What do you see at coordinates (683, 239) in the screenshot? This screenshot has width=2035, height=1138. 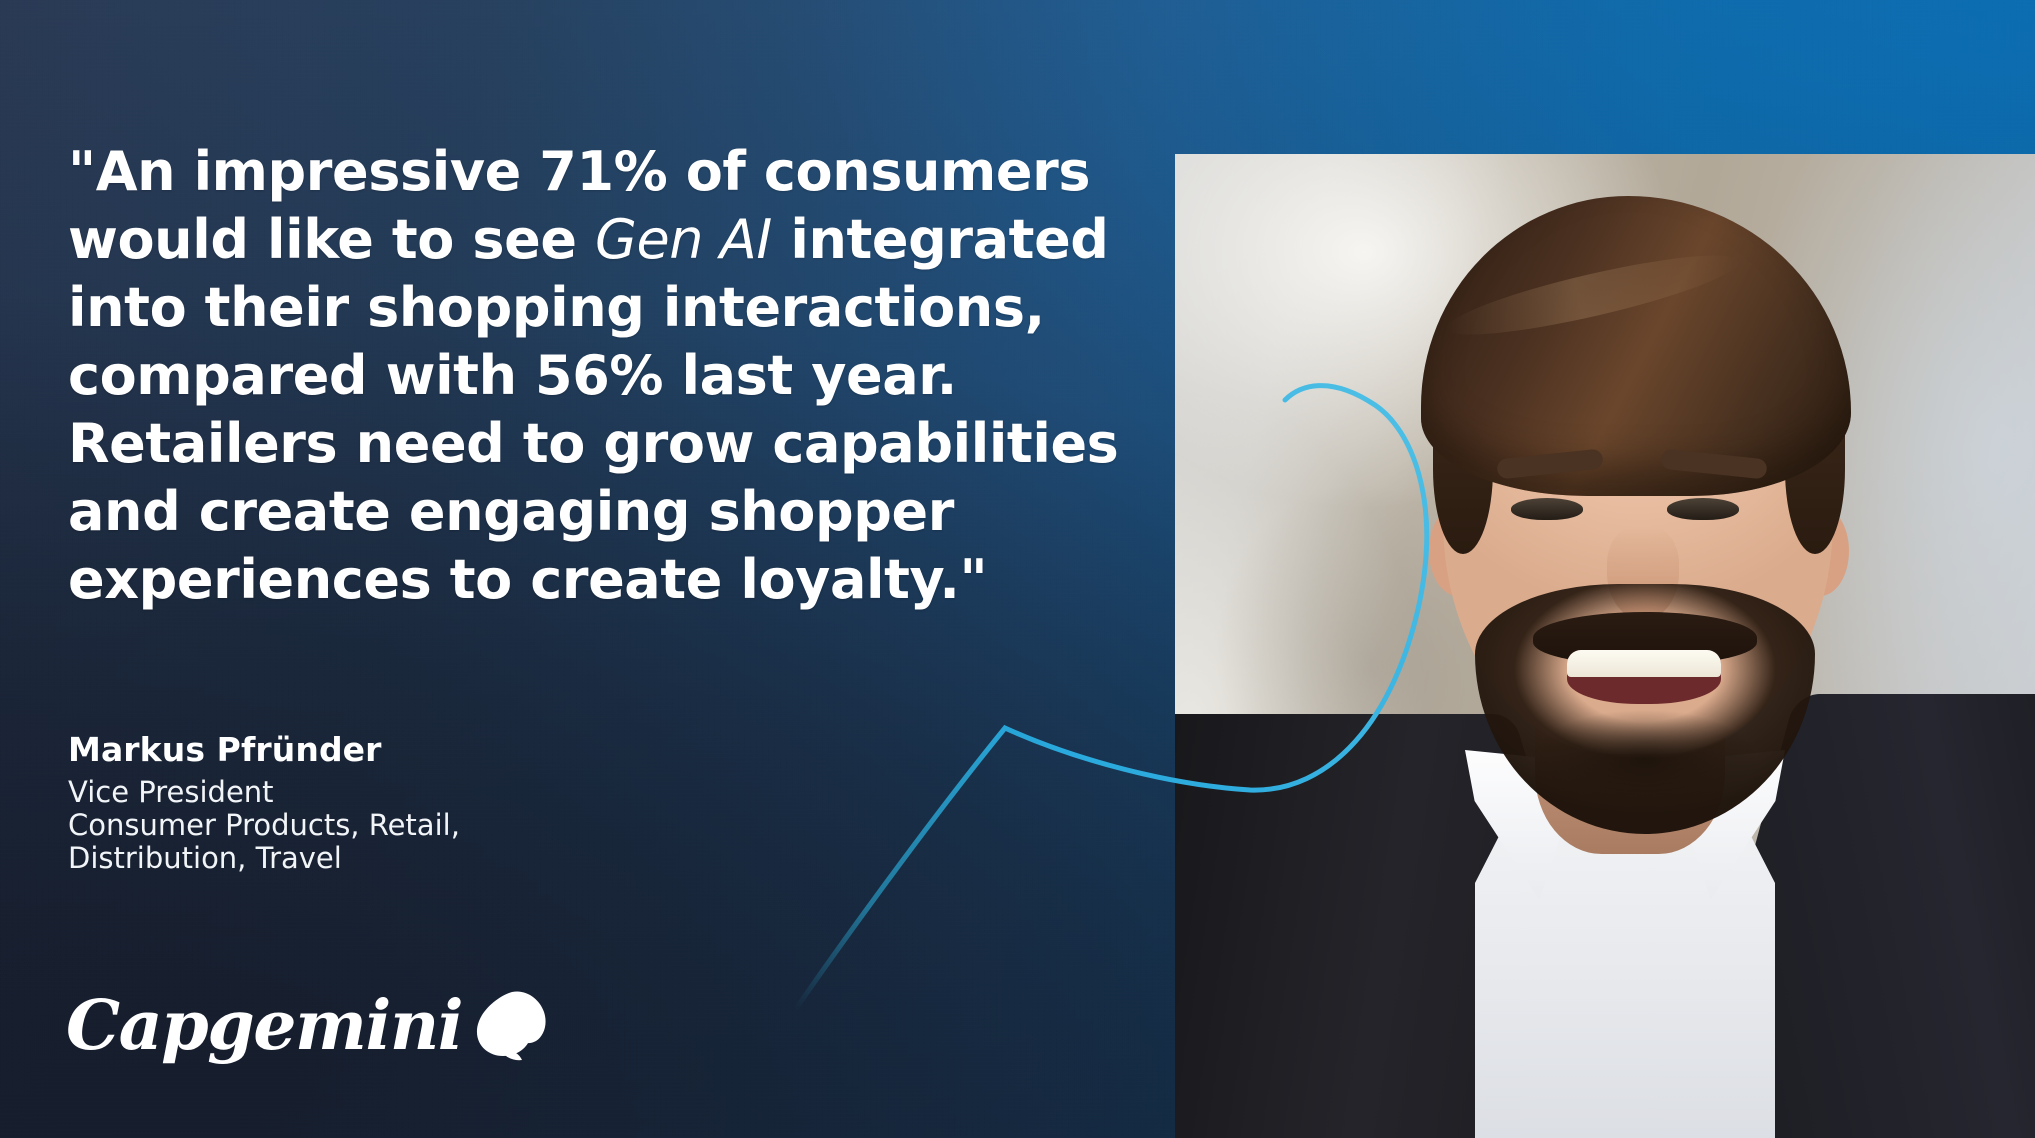 I see `quote-emphasis: Gen AI` at bounding box center [683, 239].